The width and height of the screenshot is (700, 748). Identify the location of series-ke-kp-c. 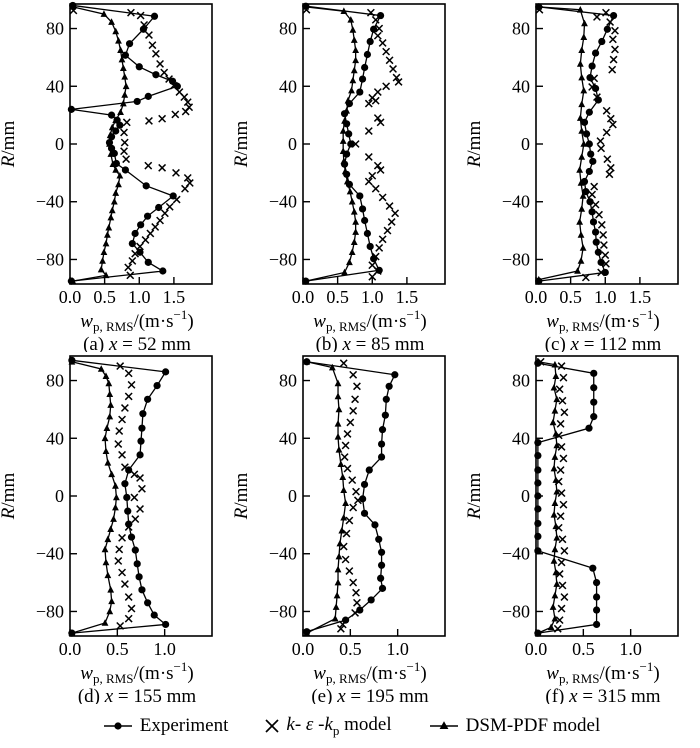
(577, 143).